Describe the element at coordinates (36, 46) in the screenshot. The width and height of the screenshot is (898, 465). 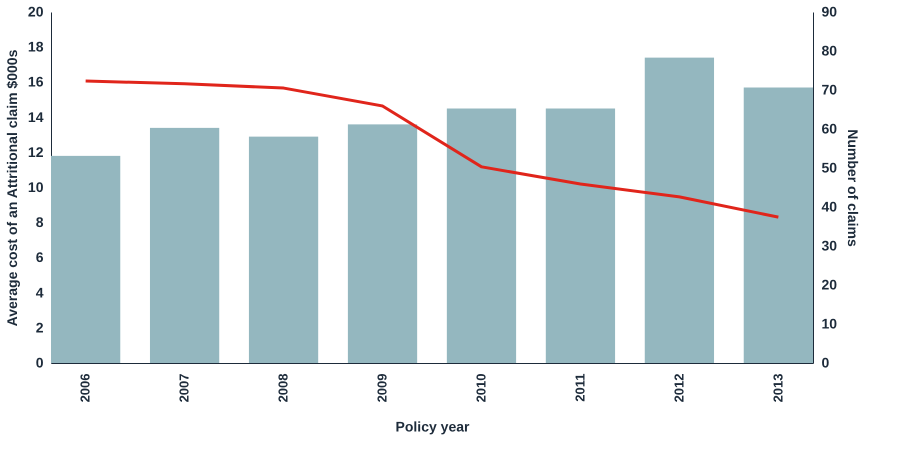
I see `y-tick-label: 18` at that location.